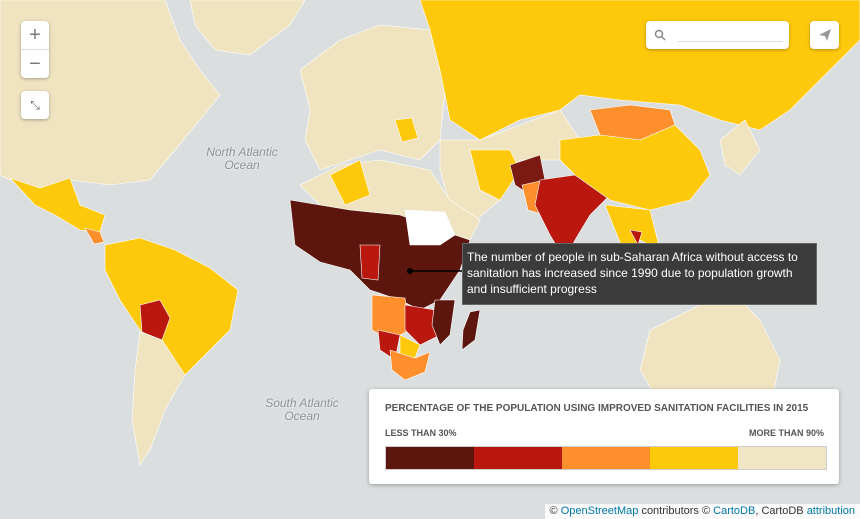  I want to click on ocean-label: North Atlantic Ocean, so click(242, 159).